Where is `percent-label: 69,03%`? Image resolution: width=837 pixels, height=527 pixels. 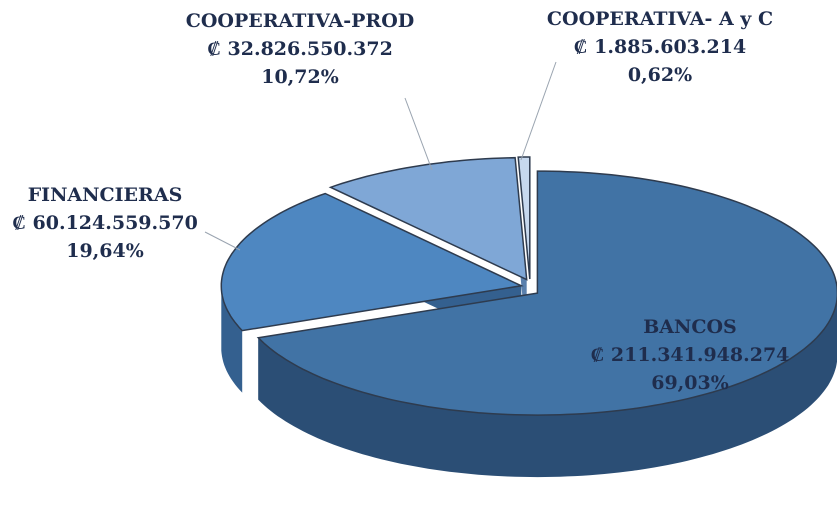 percent-label: 69,03% is located at coordinates (690, 383).